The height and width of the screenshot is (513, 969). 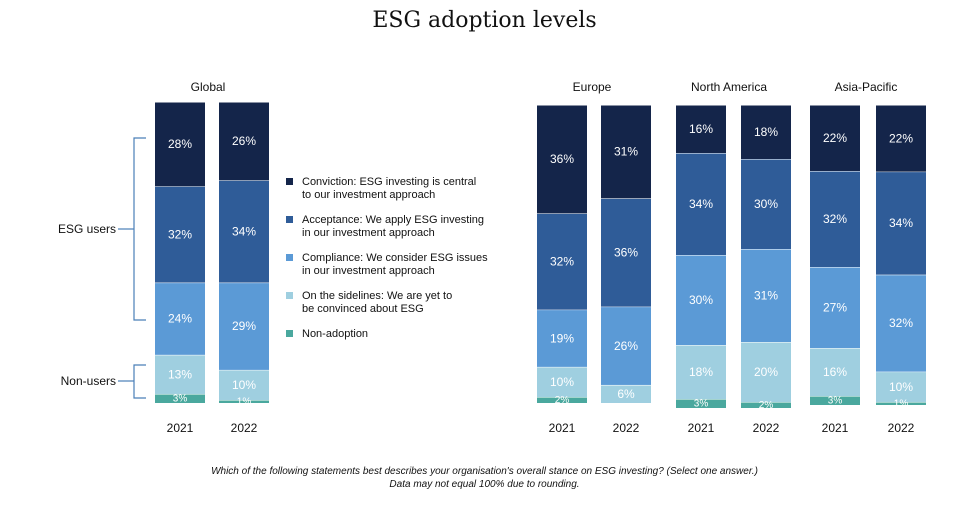 I want to click on data-label-global-2022-conviction: 26%, so click(x=244, y=141).